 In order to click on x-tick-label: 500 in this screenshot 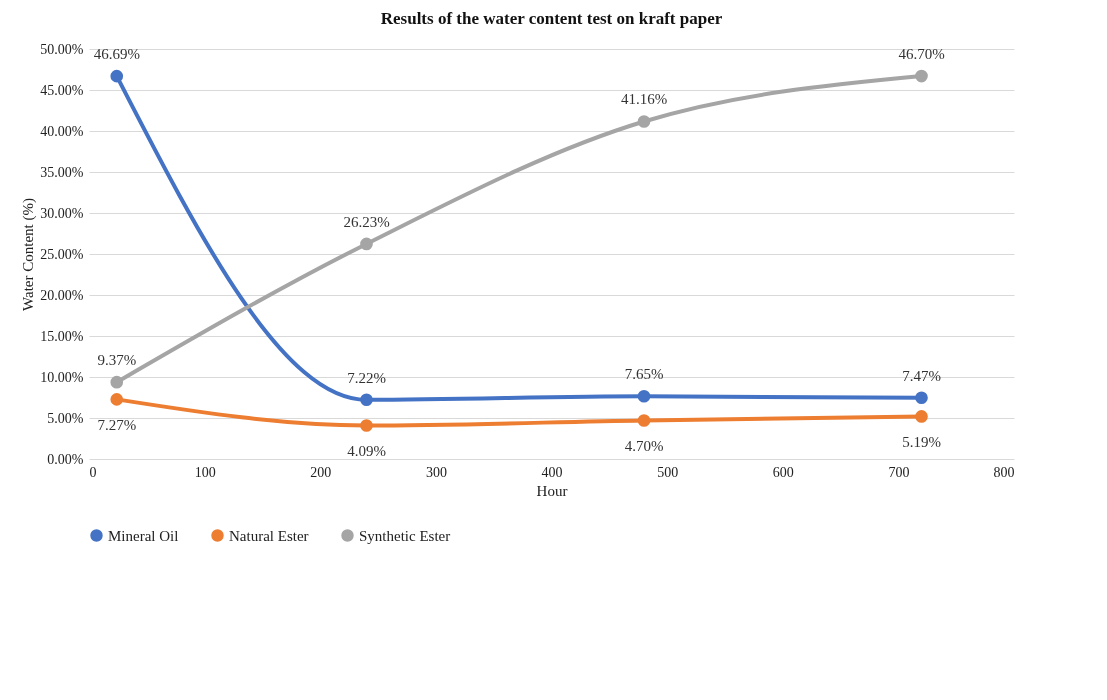, I will do `click(668, 472)`.